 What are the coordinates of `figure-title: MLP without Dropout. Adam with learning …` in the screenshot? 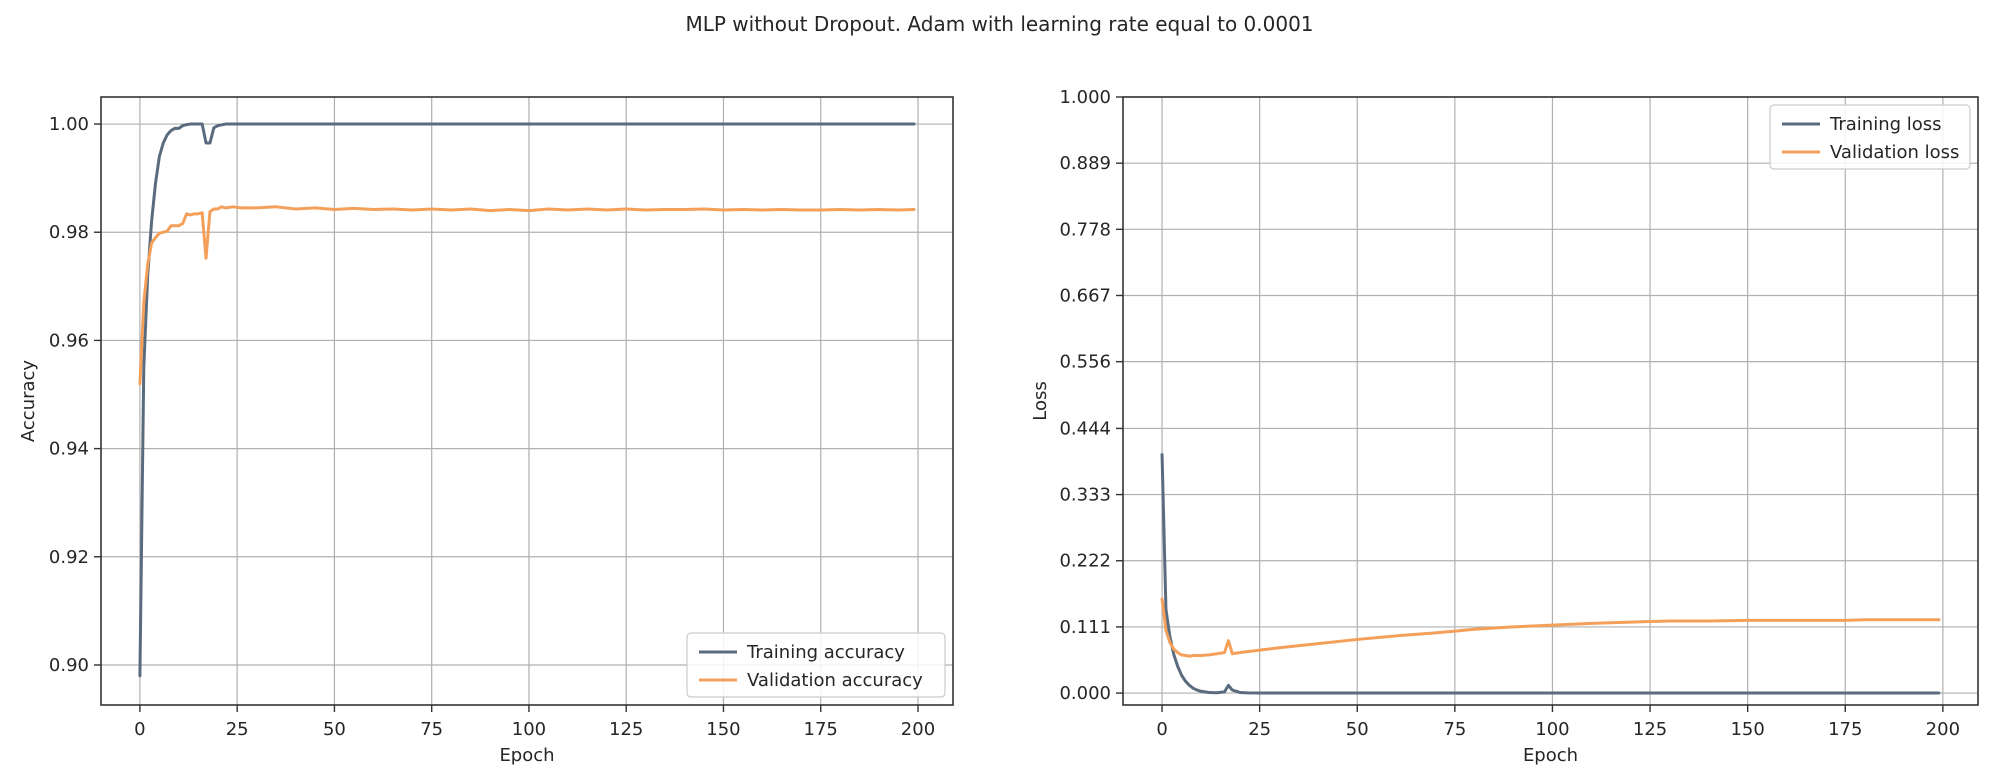 It's located at (999, 24).